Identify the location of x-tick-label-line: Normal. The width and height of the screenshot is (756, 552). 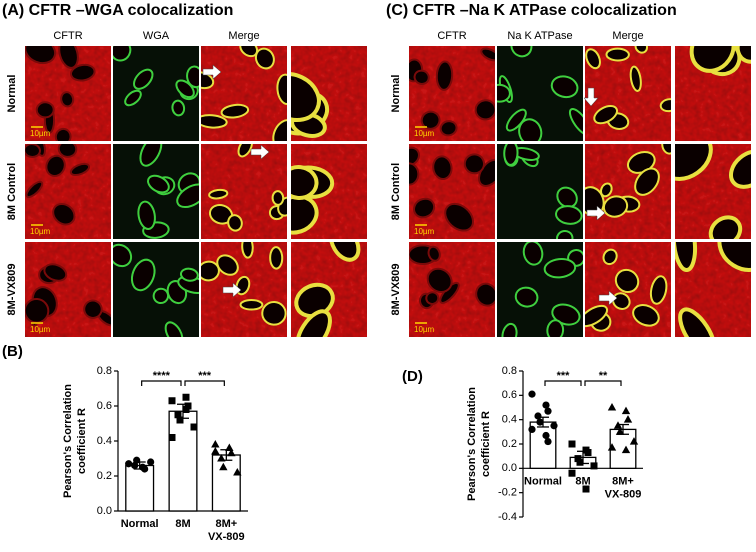
(543, 481).